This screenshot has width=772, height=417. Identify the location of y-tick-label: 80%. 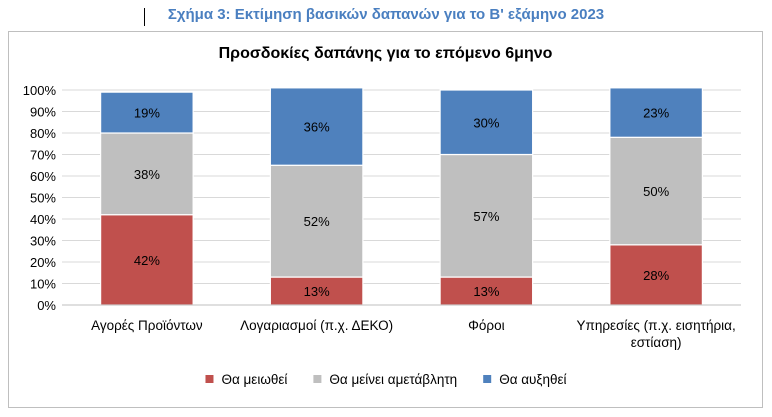
(43, 133).